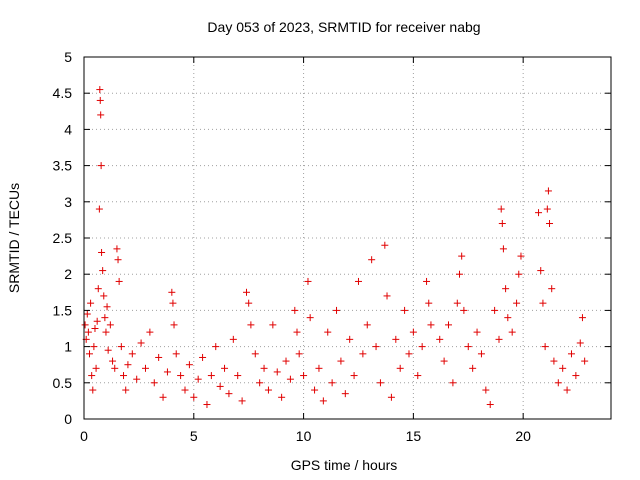 The width and height of the screenshot is (640, 480). I want to click on y-tick-label: 5, so click(68, 57).